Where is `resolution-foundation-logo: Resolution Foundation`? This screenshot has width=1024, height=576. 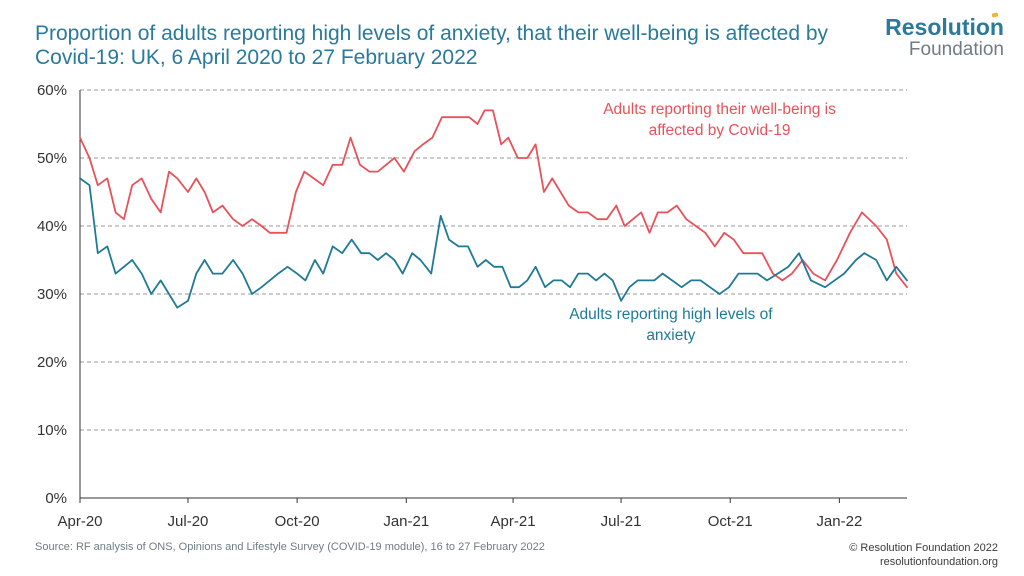
resolution-foundation-logo: Resolution Foundation is located at coordinates (944, 36).